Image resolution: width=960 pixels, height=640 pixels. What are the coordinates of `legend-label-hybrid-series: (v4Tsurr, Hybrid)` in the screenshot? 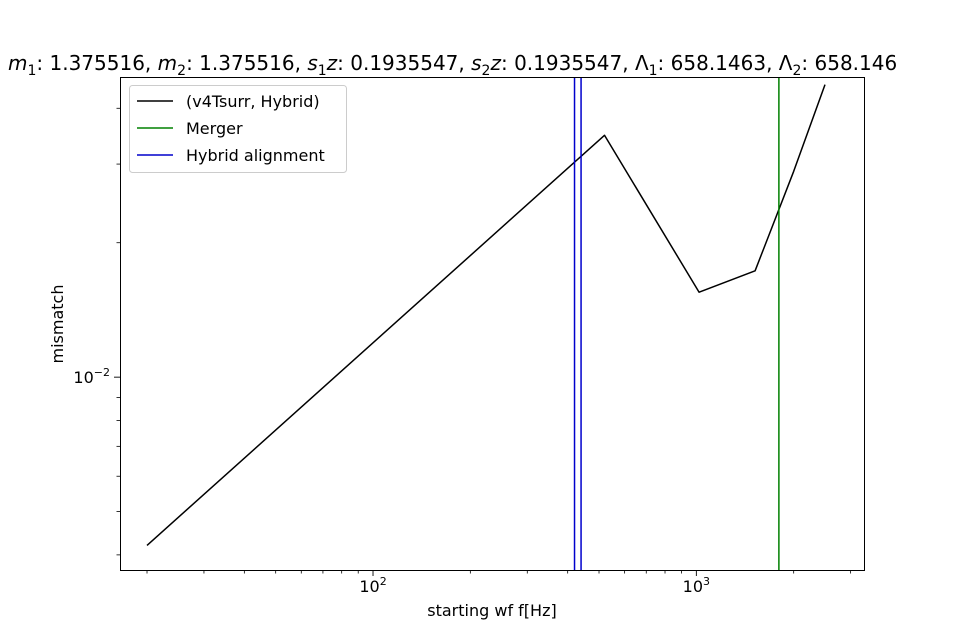 It's located at (253, 101).